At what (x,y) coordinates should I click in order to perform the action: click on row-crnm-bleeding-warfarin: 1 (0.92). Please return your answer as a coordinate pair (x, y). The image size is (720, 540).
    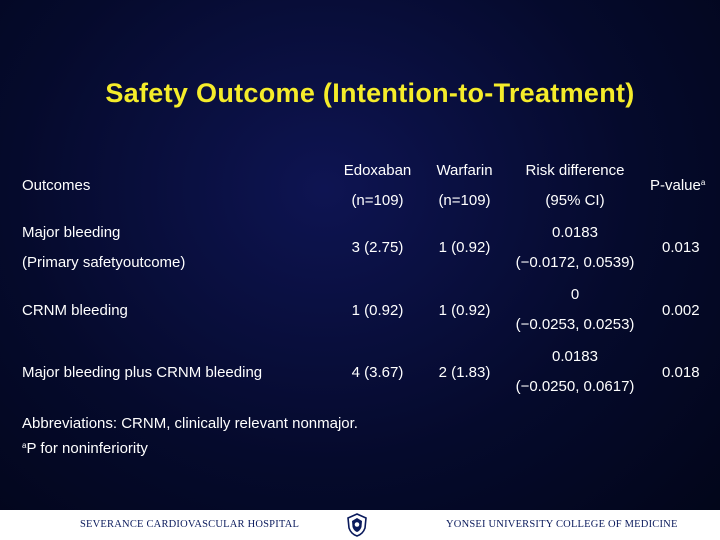
    Looking at the image, I should click on (464, 310).